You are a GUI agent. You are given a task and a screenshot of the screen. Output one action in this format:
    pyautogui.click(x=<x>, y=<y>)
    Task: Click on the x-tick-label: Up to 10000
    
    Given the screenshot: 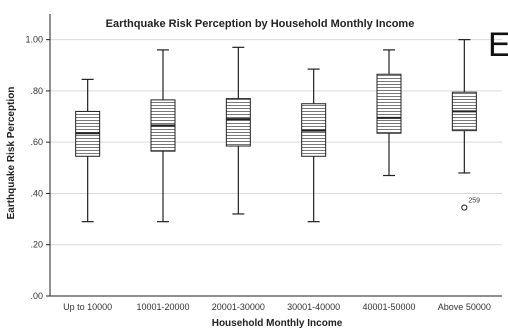 What is the action you would take?
    pyautogui.click(x=87, y=307)
    